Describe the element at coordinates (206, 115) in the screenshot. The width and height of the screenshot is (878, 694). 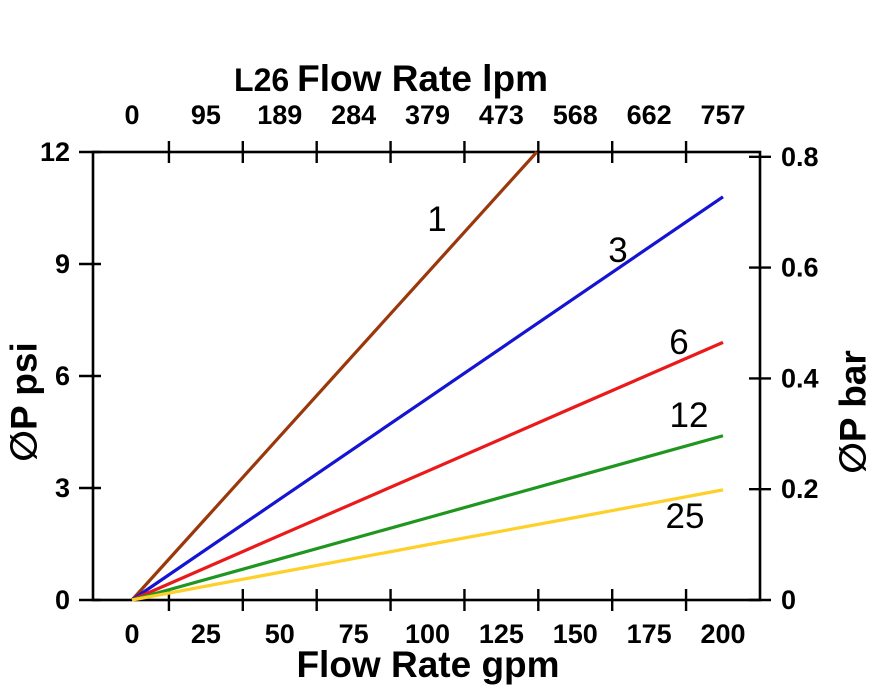
I see `top-tick-label: 95` at that location.